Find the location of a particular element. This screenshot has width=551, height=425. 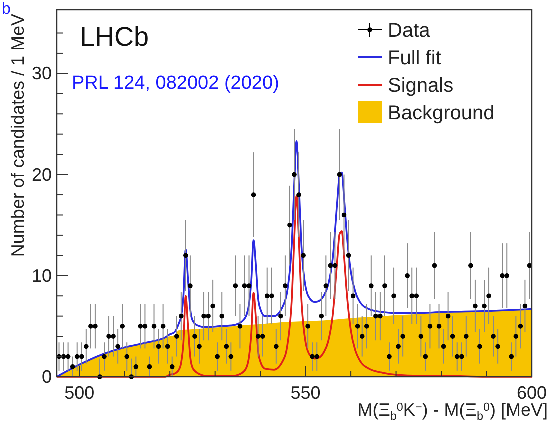

x-tick-label: 550 is located at coordinates (305, 393).